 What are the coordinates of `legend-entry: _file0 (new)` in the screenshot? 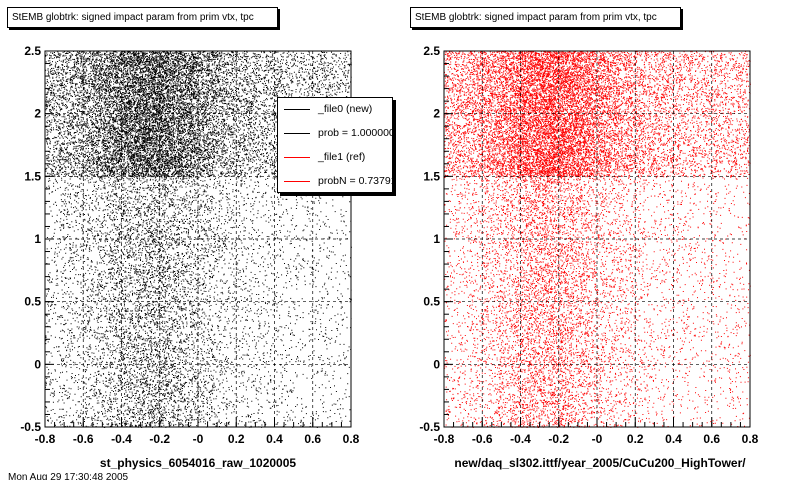 It's located at (335, 110).